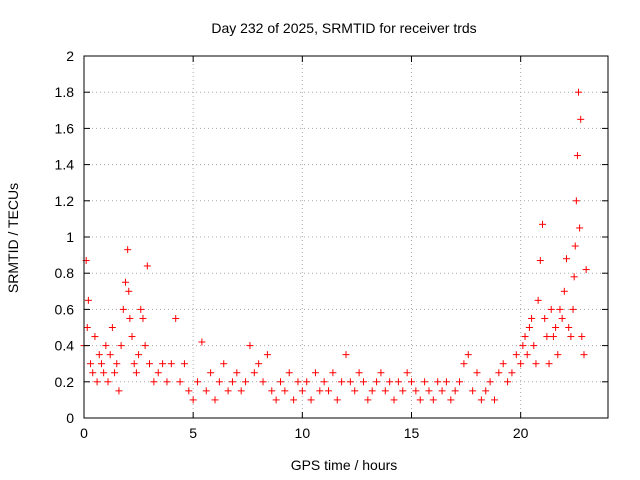  What do you see at coordinates (65, 165) in the screenshot?
I see `y-tick-label: 1.4` at bounding box center [65, 165].